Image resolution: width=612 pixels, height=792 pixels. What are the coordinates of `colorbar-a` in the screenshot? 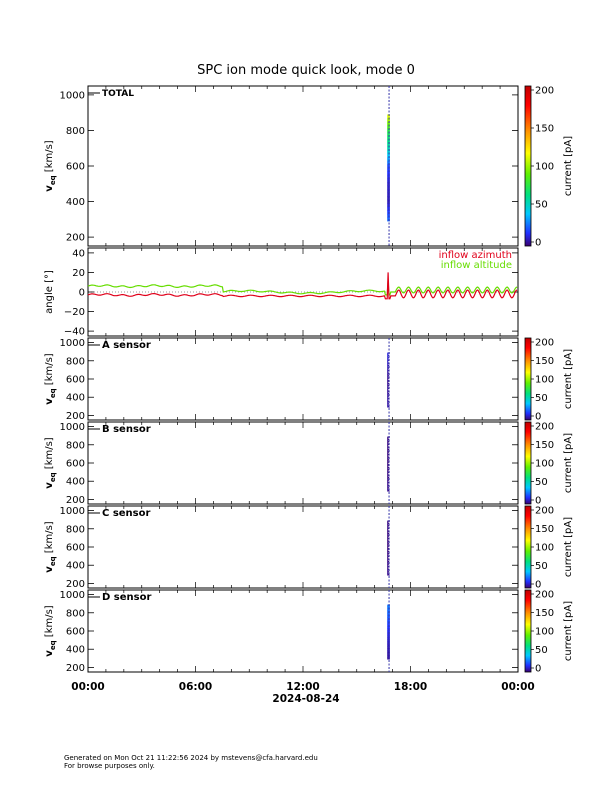 It's located at (528, 379).